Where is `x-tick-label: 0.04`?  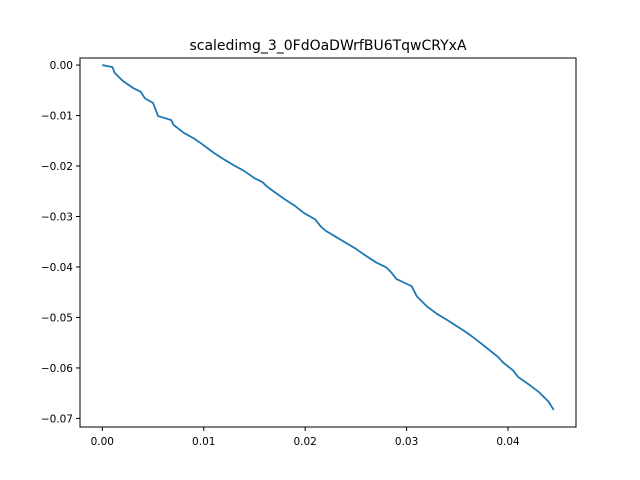 x-tick-label: 0.04 is located at coordinates (508, 442).